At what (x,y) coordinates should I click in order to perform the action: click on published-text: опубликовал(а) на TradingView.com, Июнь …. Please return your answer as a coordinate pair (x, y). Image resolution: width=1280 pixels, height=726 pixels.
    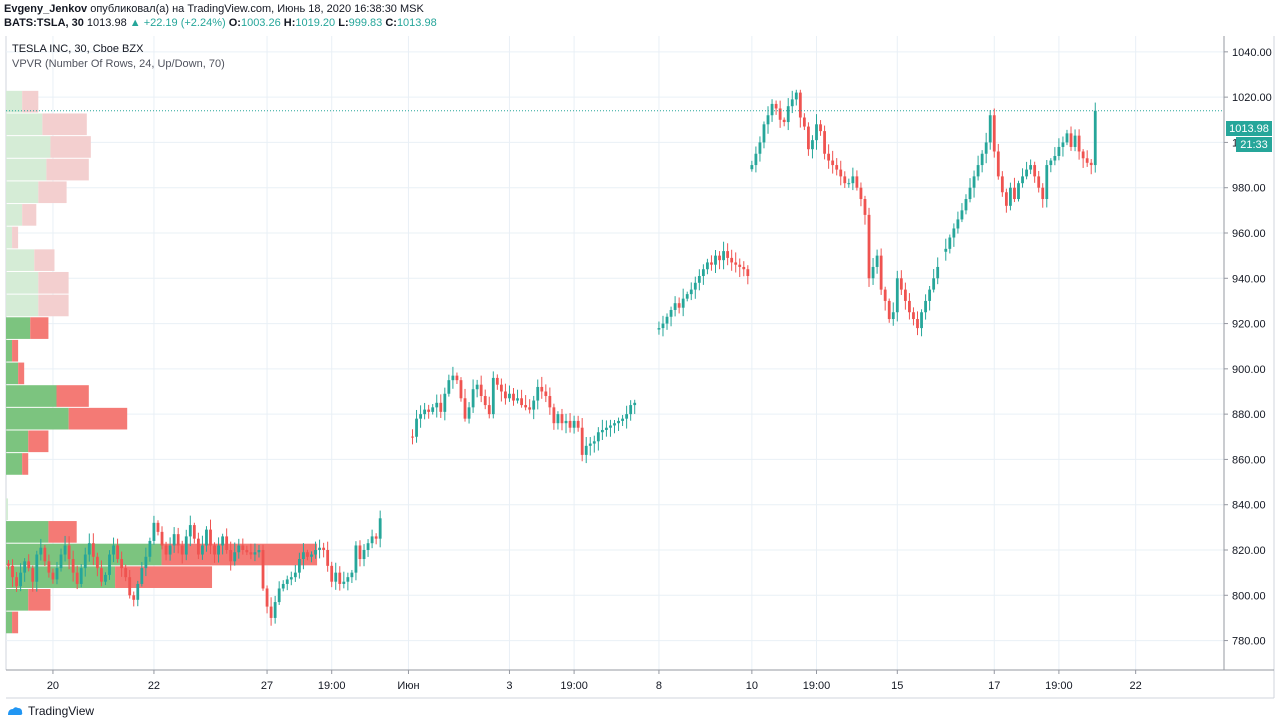
    Looking at the image, I should click on (257, 9).